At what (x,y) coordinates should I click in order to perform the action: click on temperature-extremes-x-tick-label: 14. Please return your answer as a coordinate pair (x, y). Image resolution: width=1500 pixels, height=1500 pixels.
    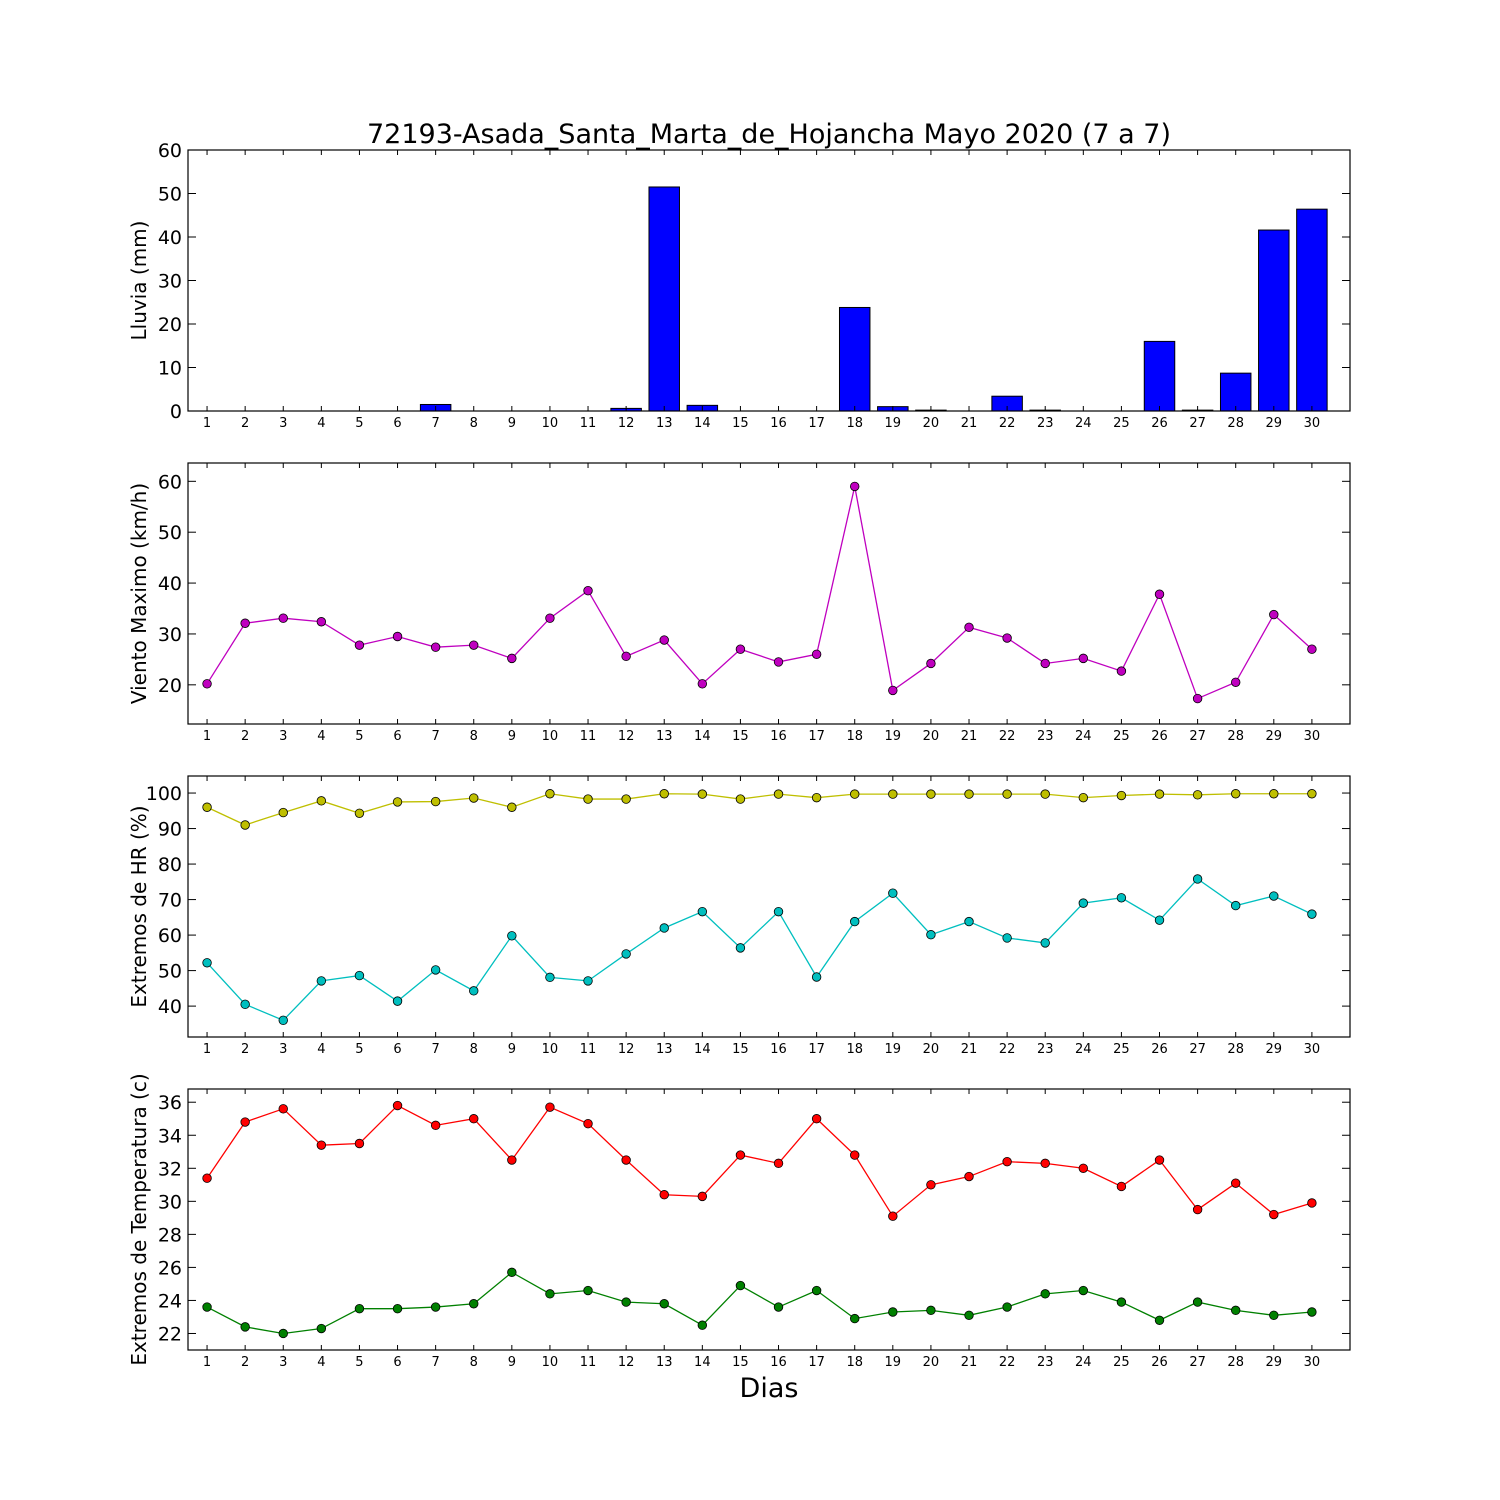
    Looking at the image, I should click on (702, 1362).